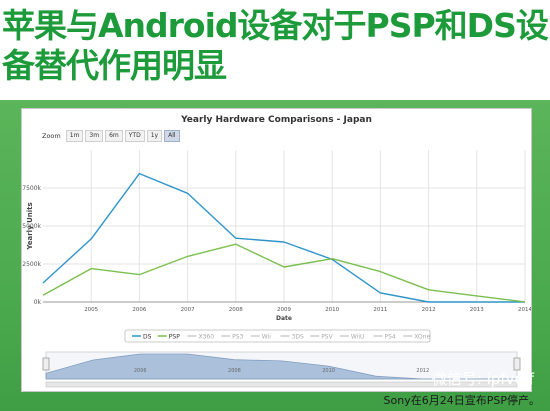 The height and width of the screenshot is (411, 550). I want to click on x-tick-label: 2006, so click(139, 310).